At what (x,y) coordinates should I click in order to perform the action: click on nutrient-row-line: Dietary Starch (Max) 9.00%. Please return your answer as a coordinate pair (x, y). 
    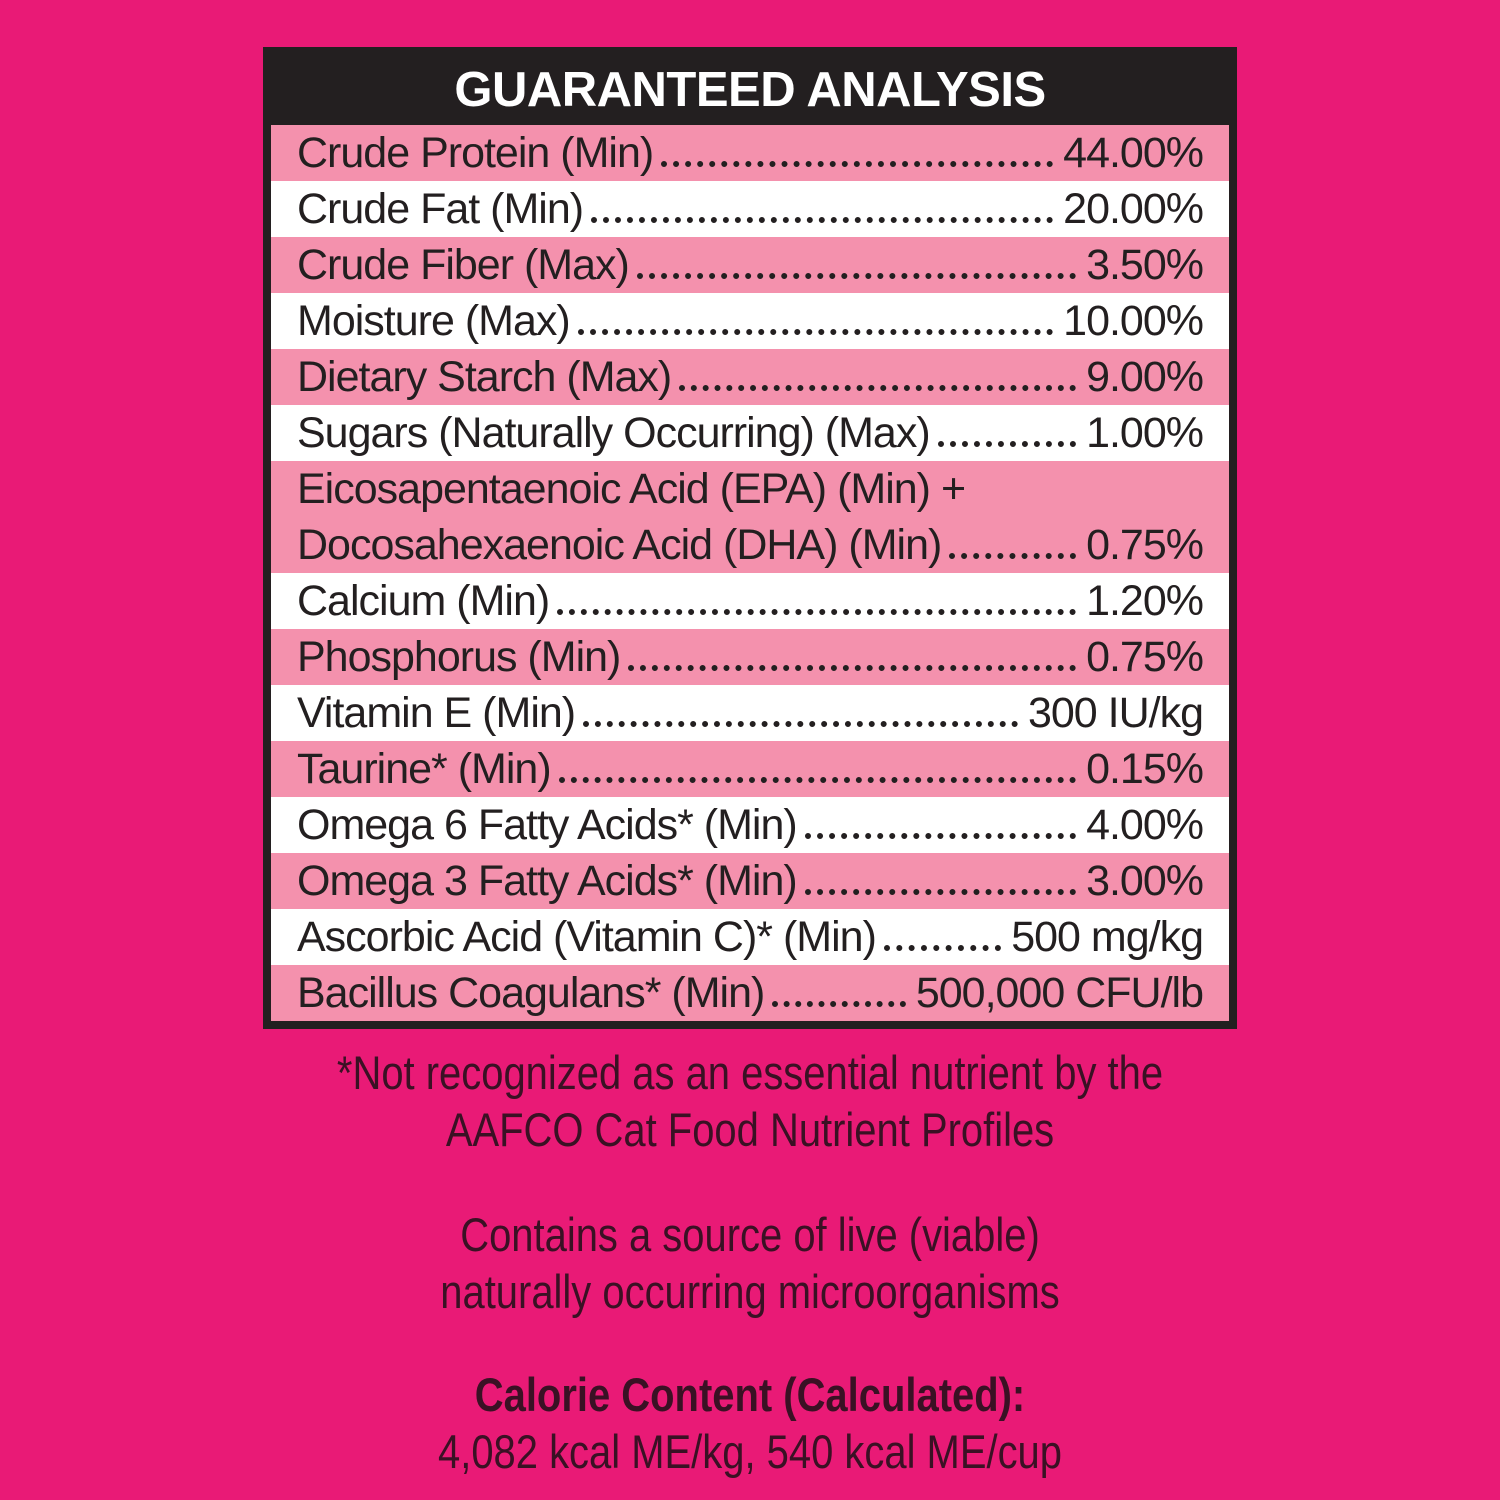
    Looking at the image, I should click on (750, 377).